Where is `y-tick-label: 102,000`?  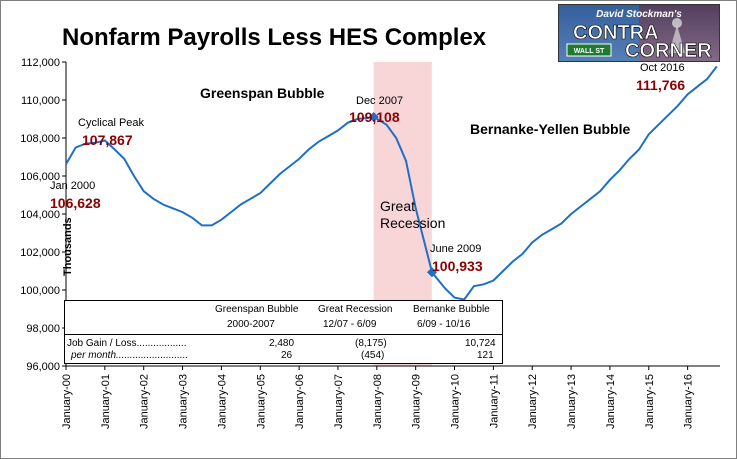 y-tick-label: 102,000 is located at coordinates (40, 253).